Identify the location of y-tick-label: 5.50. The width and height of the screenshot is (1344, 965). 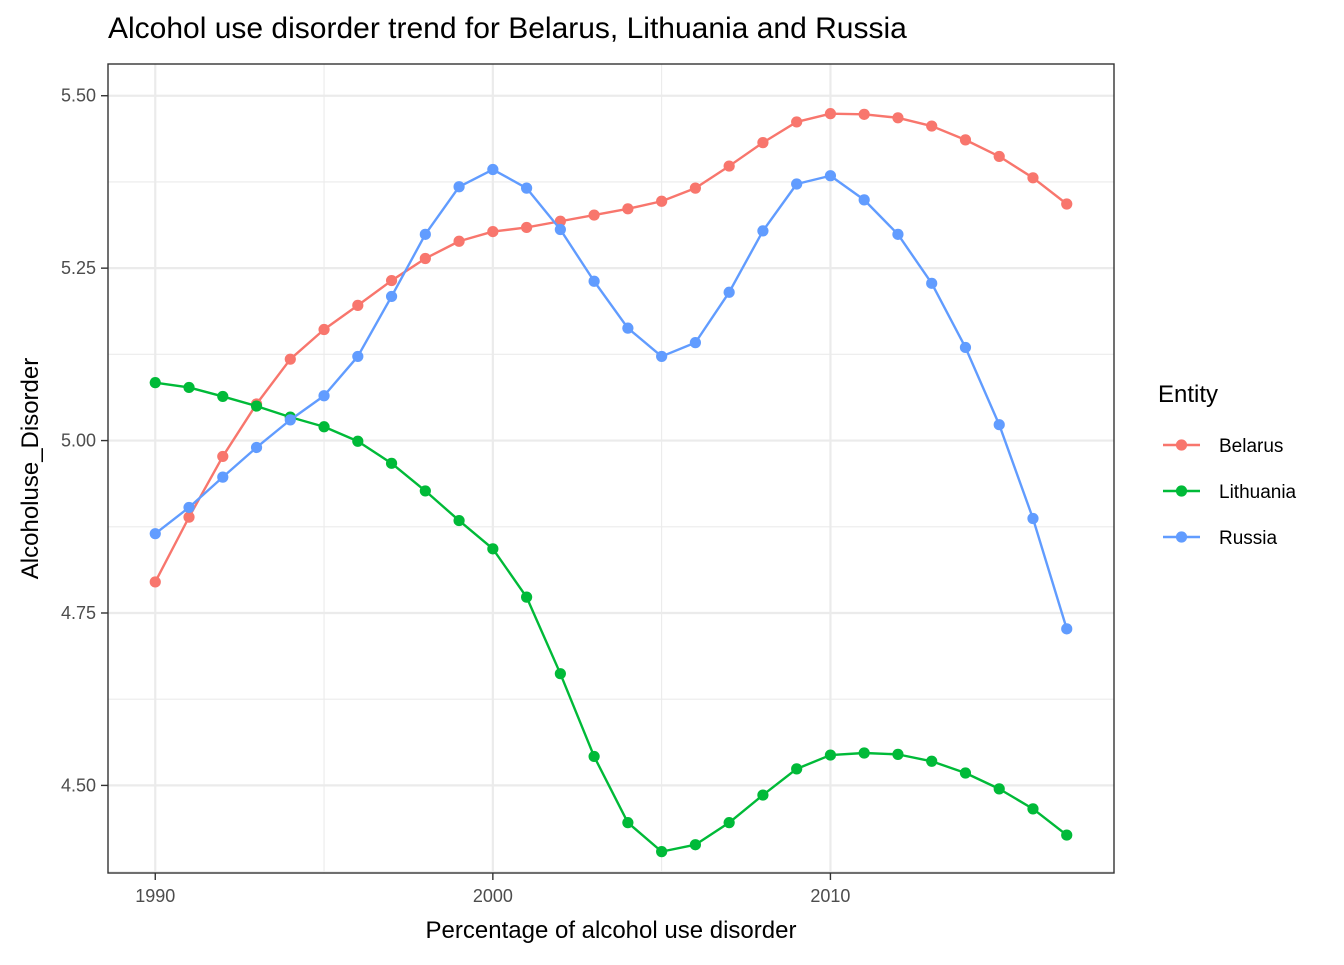
(78, 96).